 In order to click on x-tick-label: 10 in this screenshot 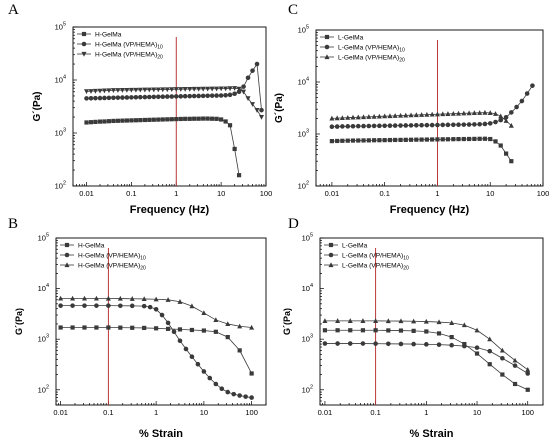, I will do `click(477, 412)`.